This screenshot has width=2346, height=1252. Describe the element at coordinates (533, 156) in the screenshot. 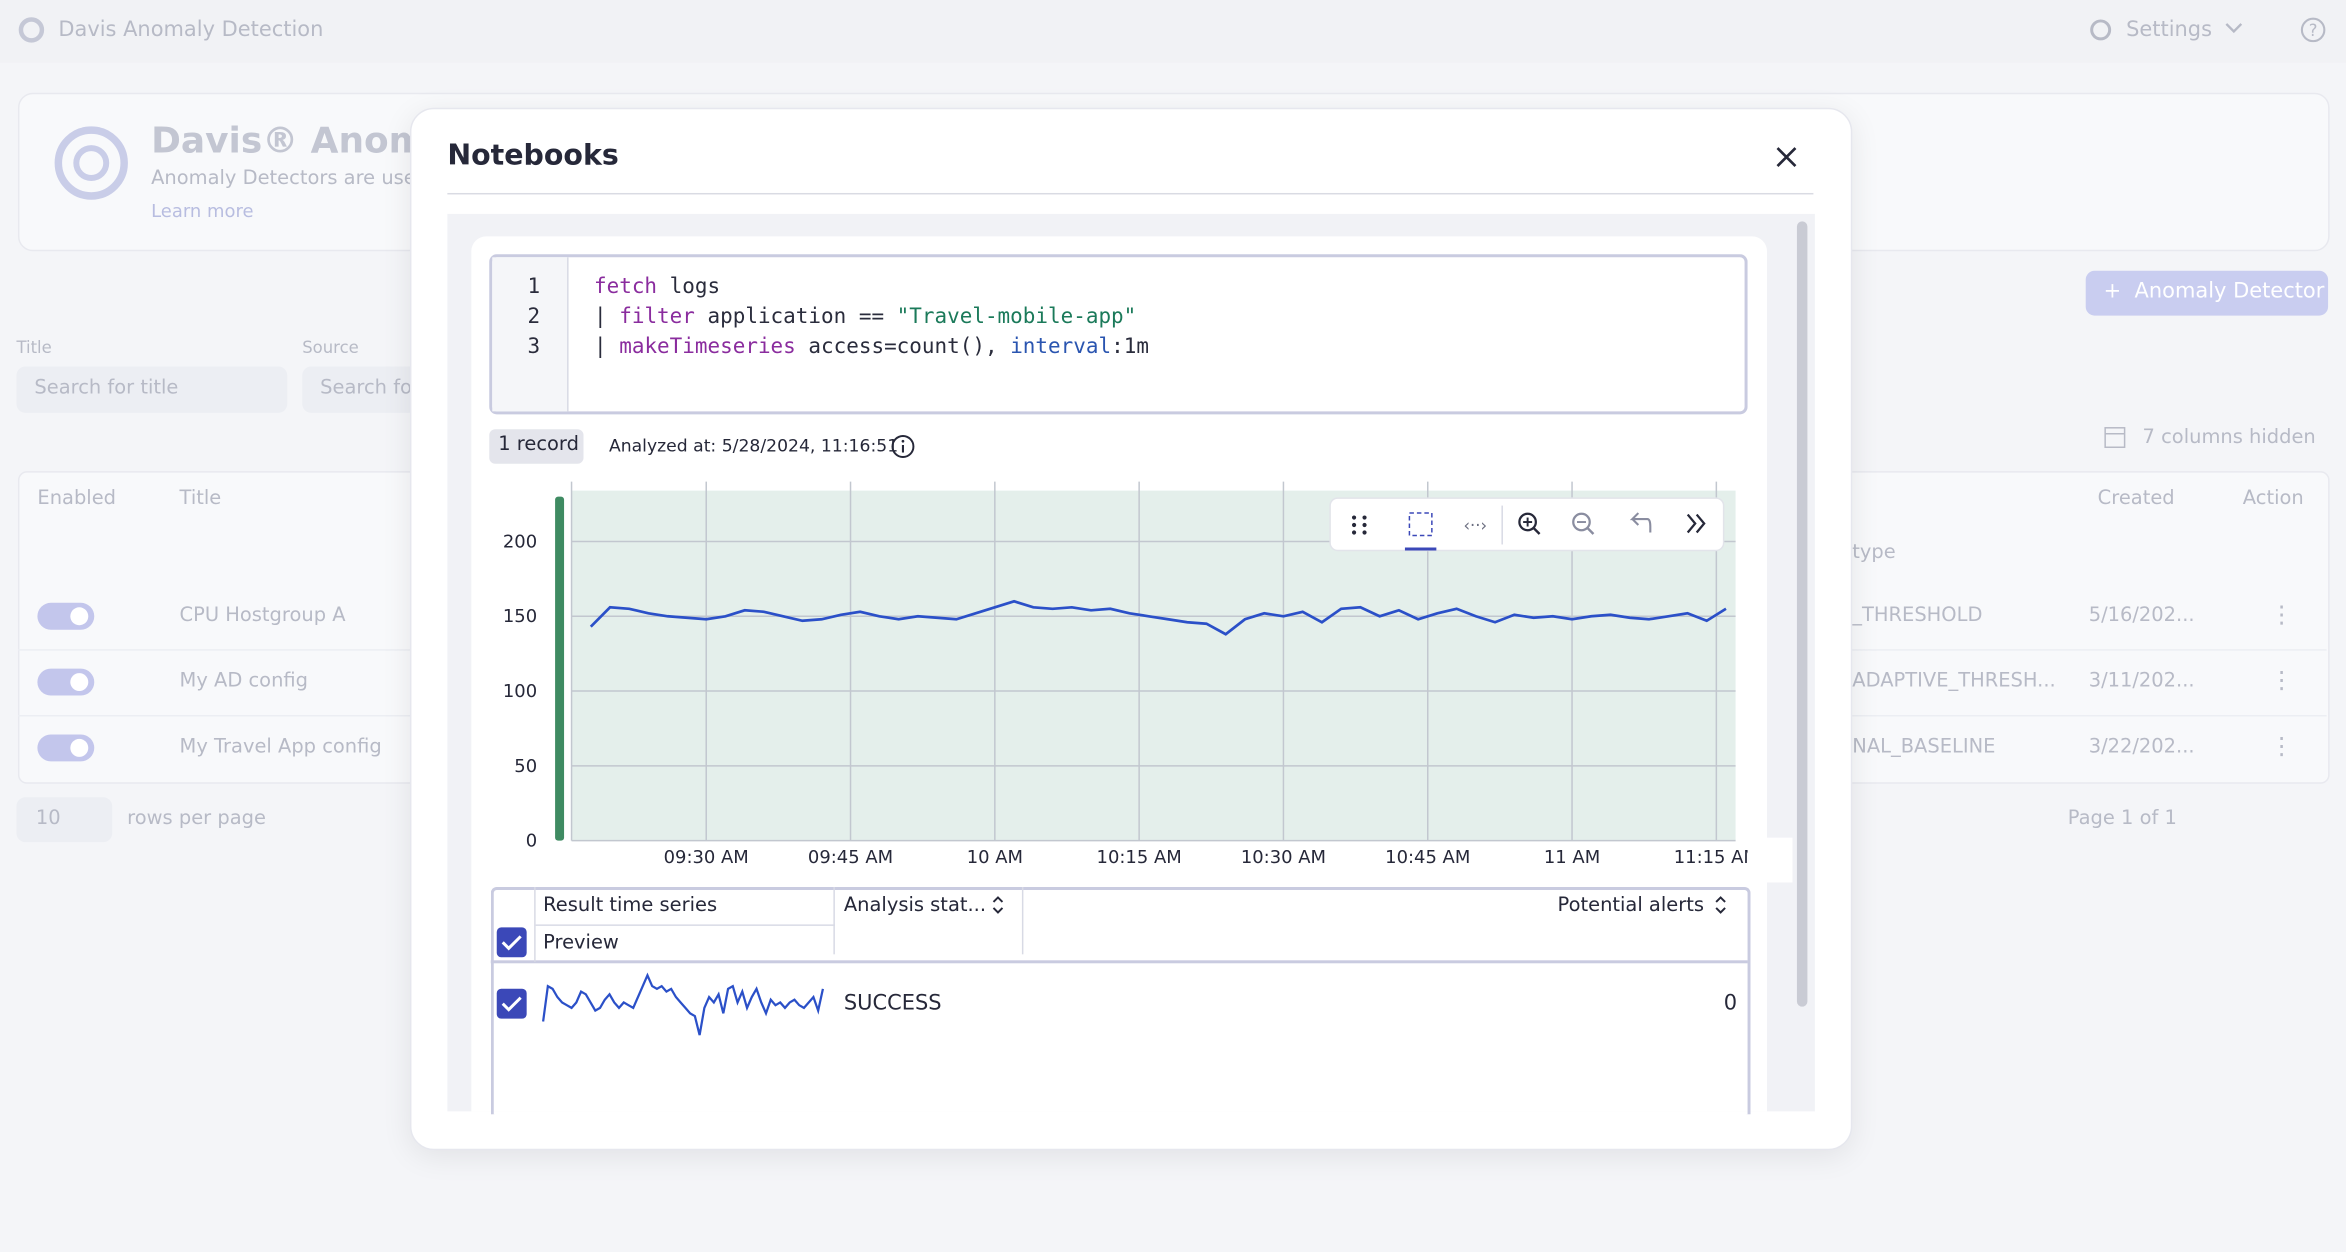

I see `modal-title: Notebooks` at that location.